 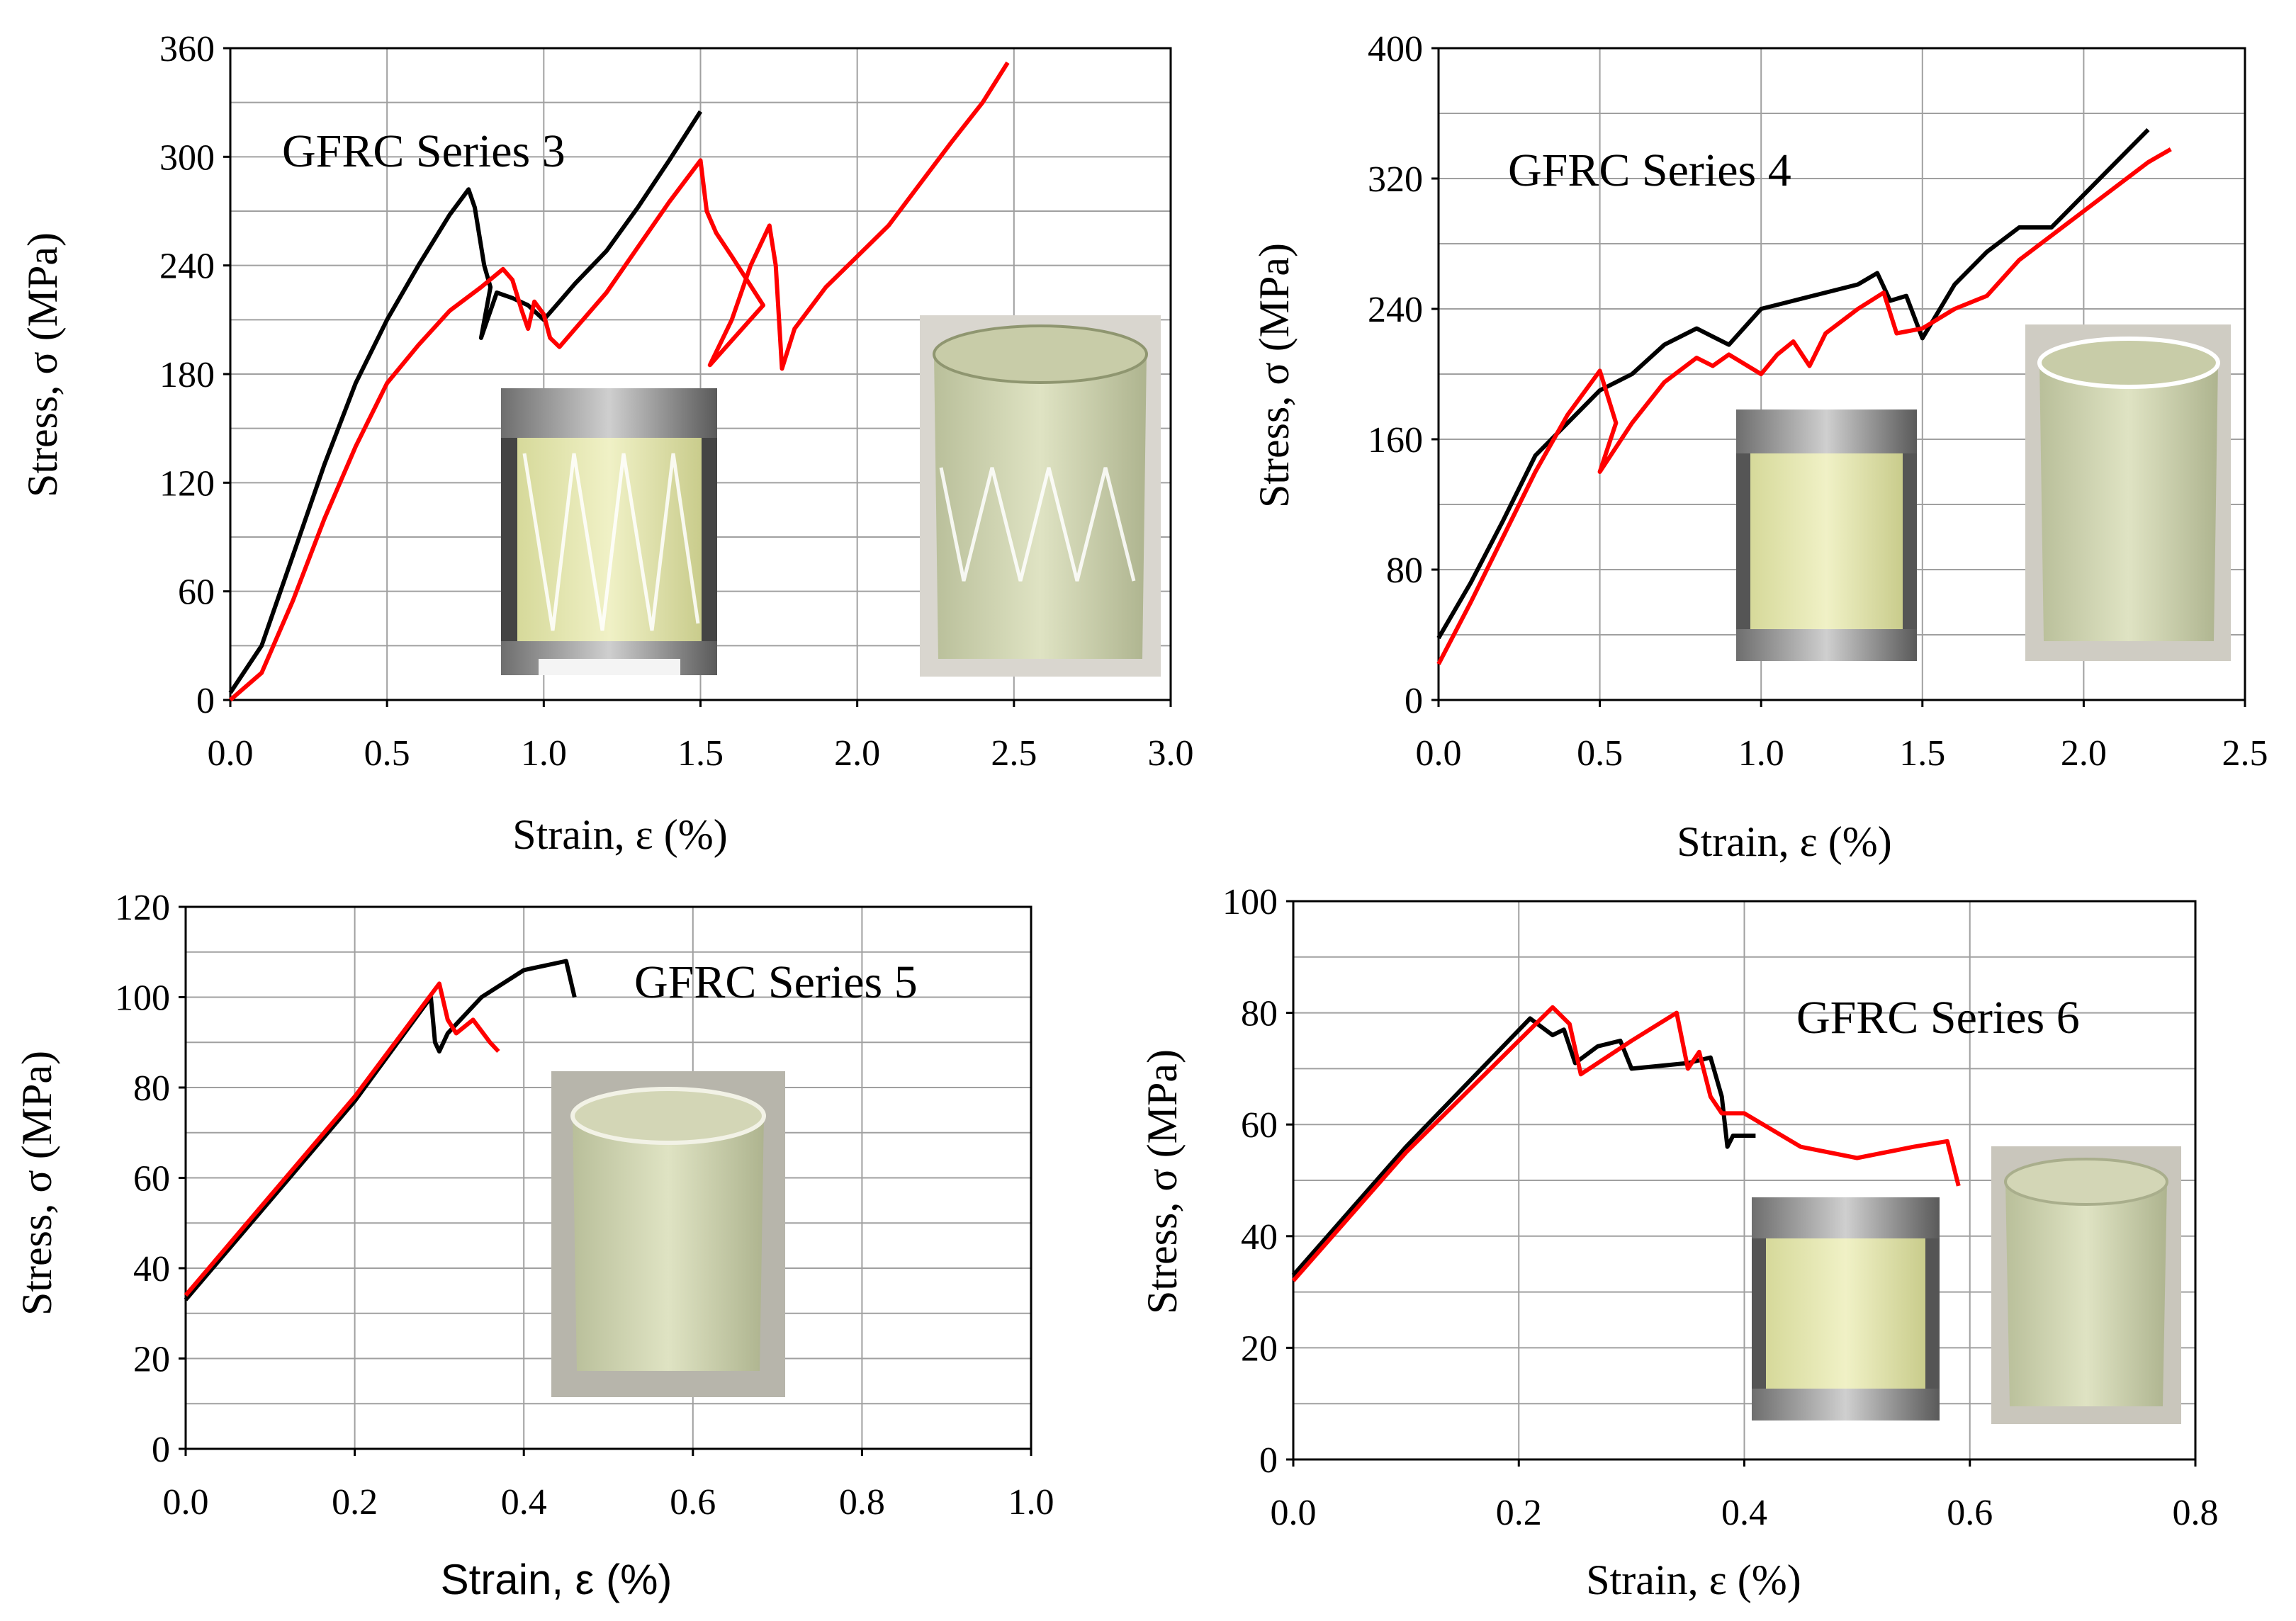 What do you see at coordinates (1395, 440) in the screenshot?
I see `y-tick-label: 160` at bounding box center [1395, 440].